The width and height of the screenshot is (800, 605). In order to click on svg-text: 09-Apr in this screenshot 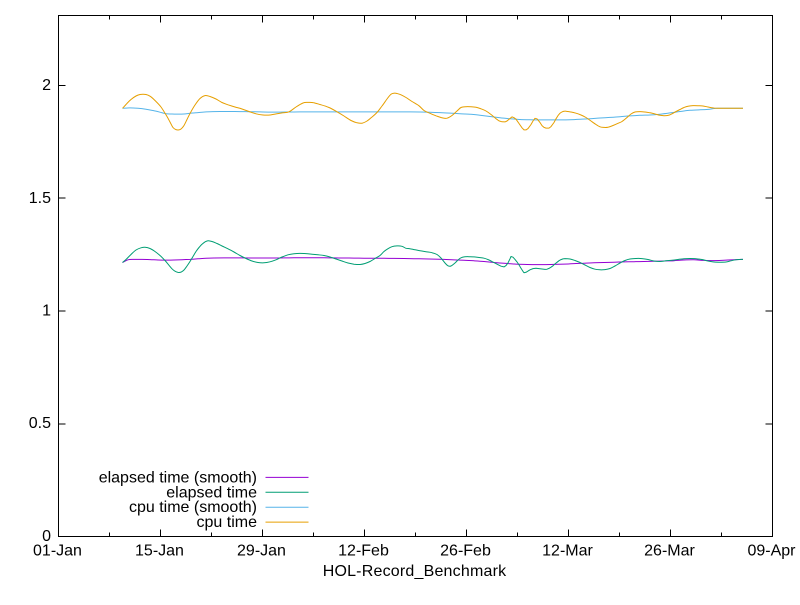, I will do `click(771, 551)`.